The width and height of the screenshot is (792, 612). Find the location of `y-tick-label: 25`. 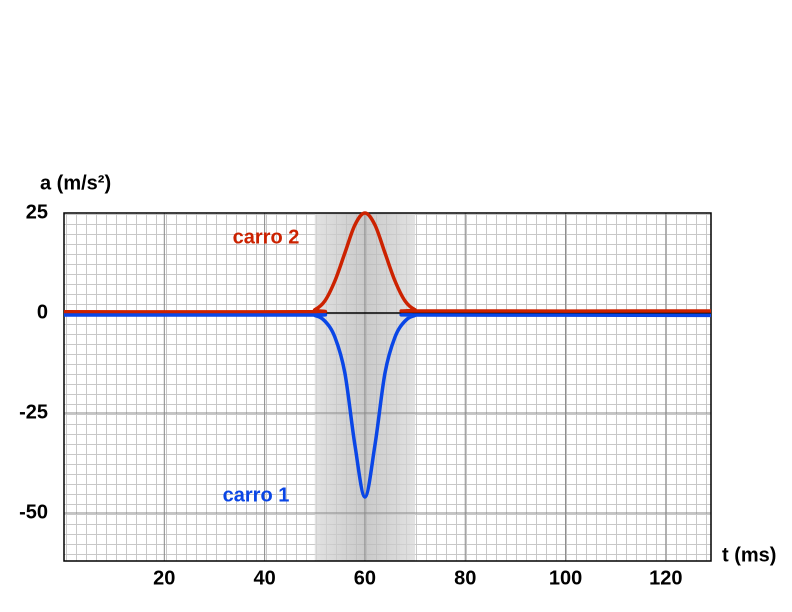

y-tick-label: 25 is located at coordinates (37, 212).